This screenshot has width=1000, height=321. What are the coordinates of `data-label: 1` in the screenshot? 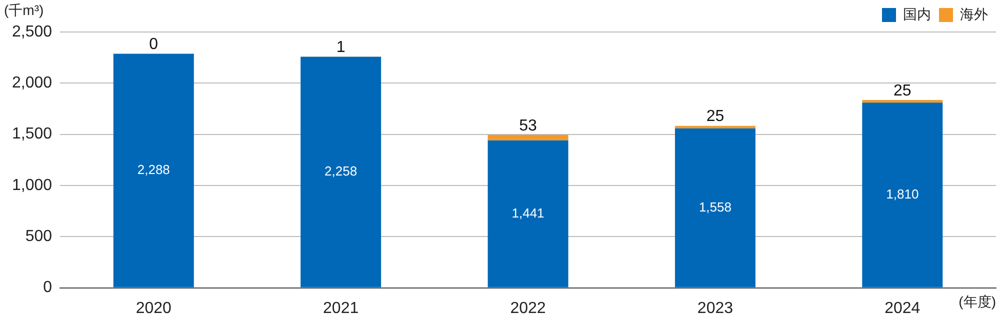 It's located at (341, 47).